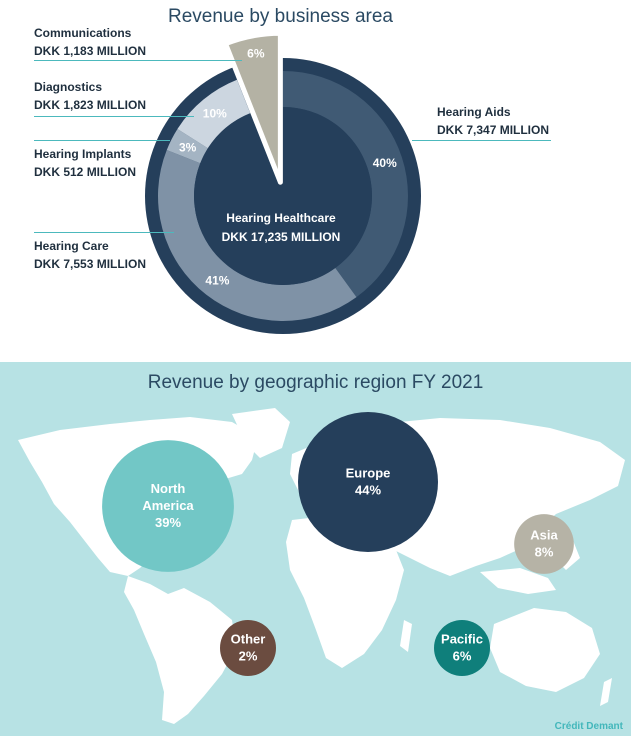 The height and width of the screenshot is (736, 631). I want to click on donut-slice-hearing-care, so click(257, 235).